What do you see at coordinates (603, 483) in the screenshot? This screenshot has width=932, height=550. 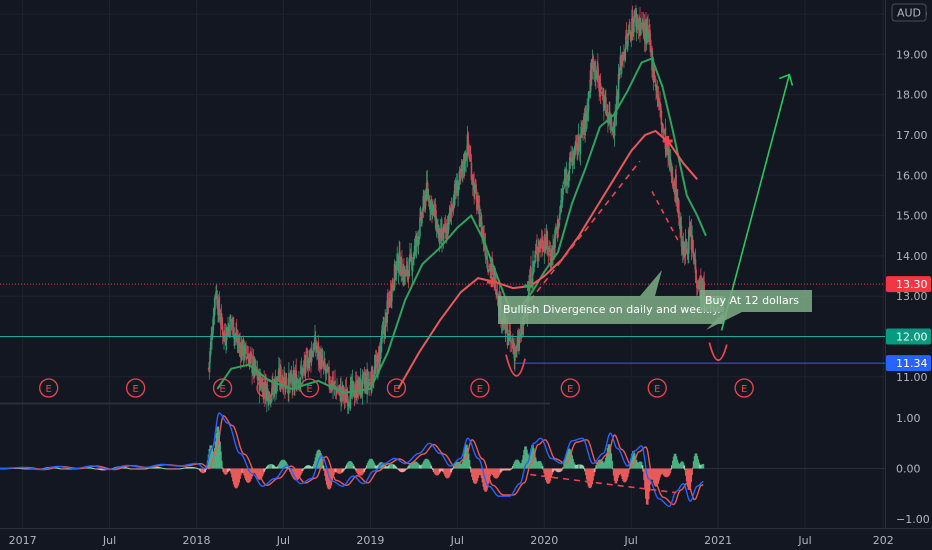 I see `divergence-line-osc` at bounding box center [603, 483].